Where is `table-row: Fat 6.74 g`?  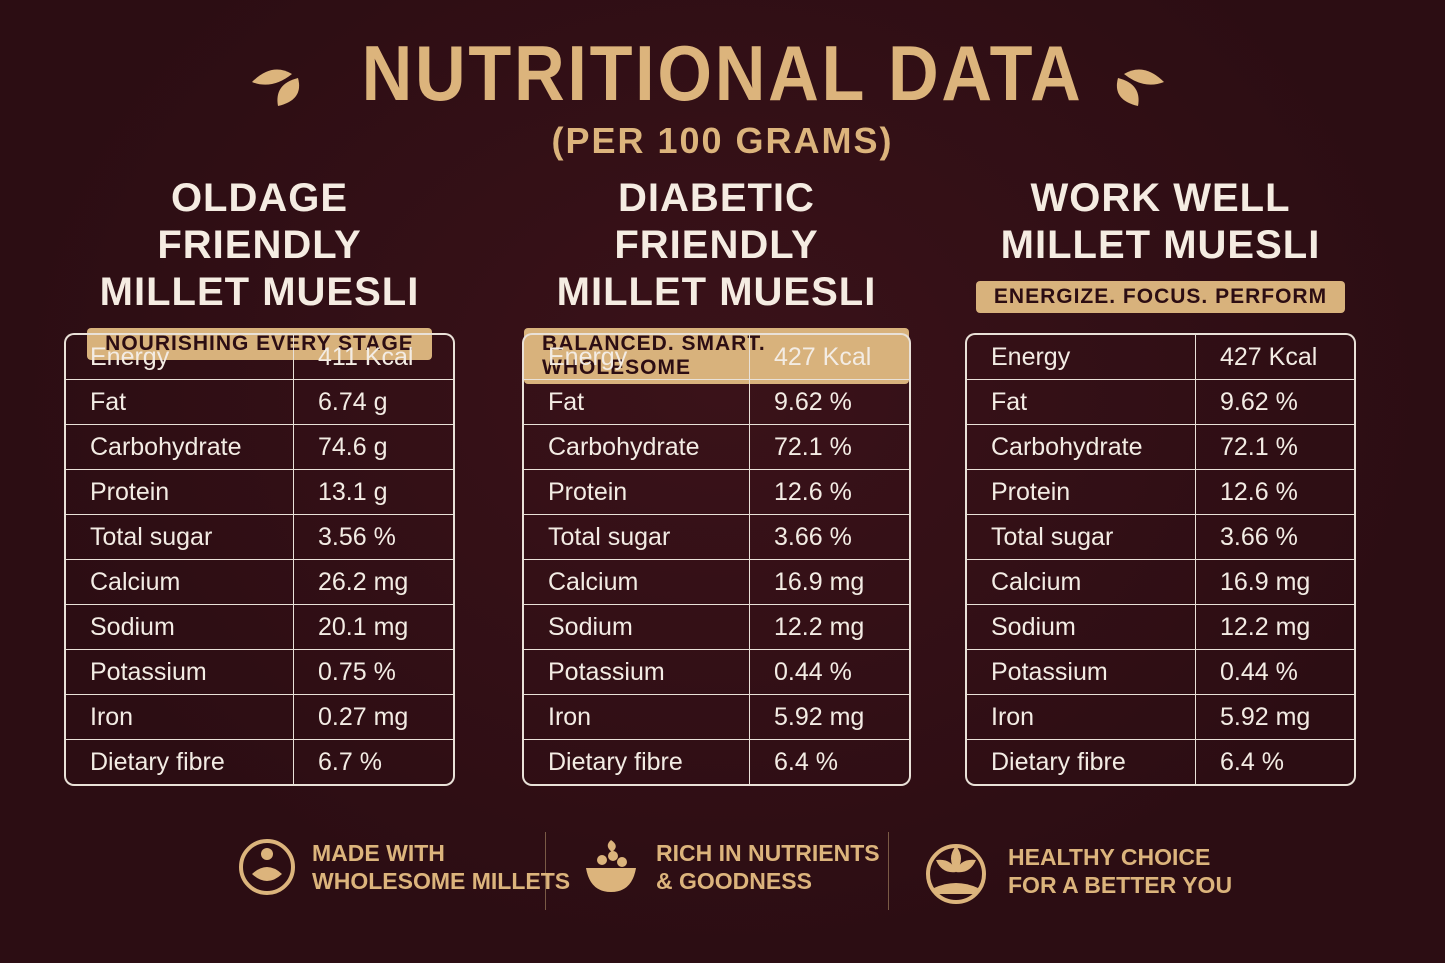 table-row: Fat 6.74 g is located at coordinates (259, 402).